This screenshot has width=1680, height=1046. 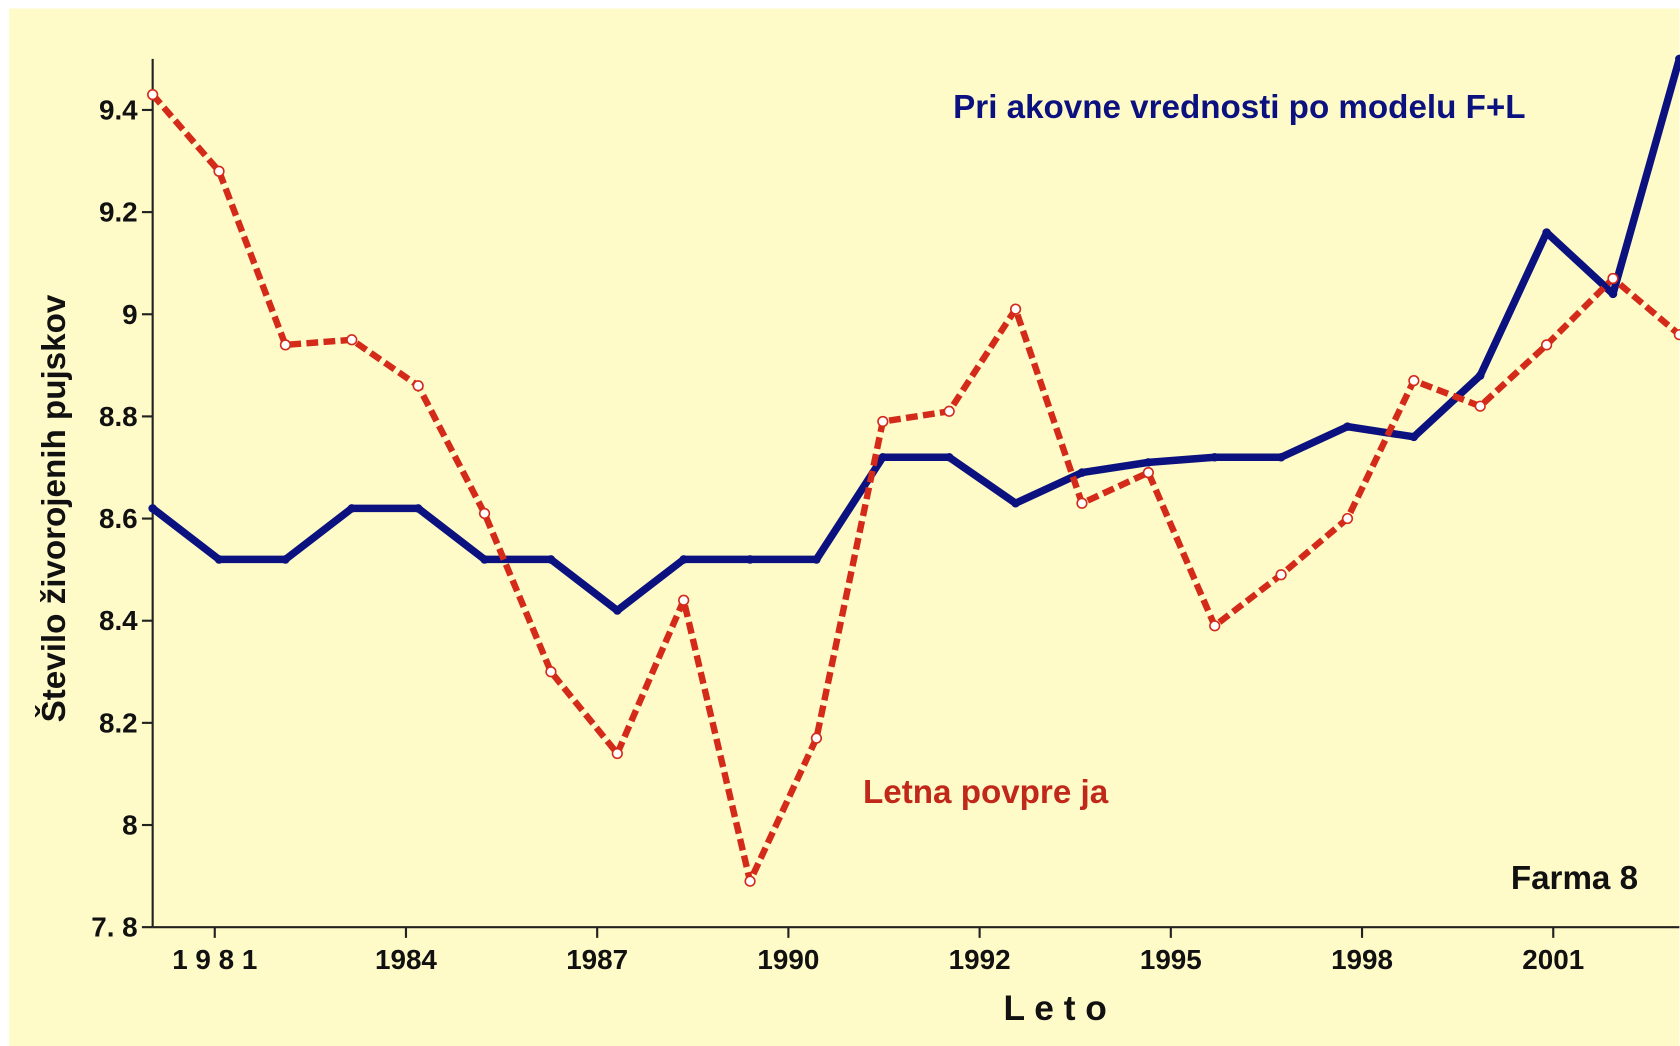 I want to click on x-tick-label: 2001, so click(x=1553, y=959).